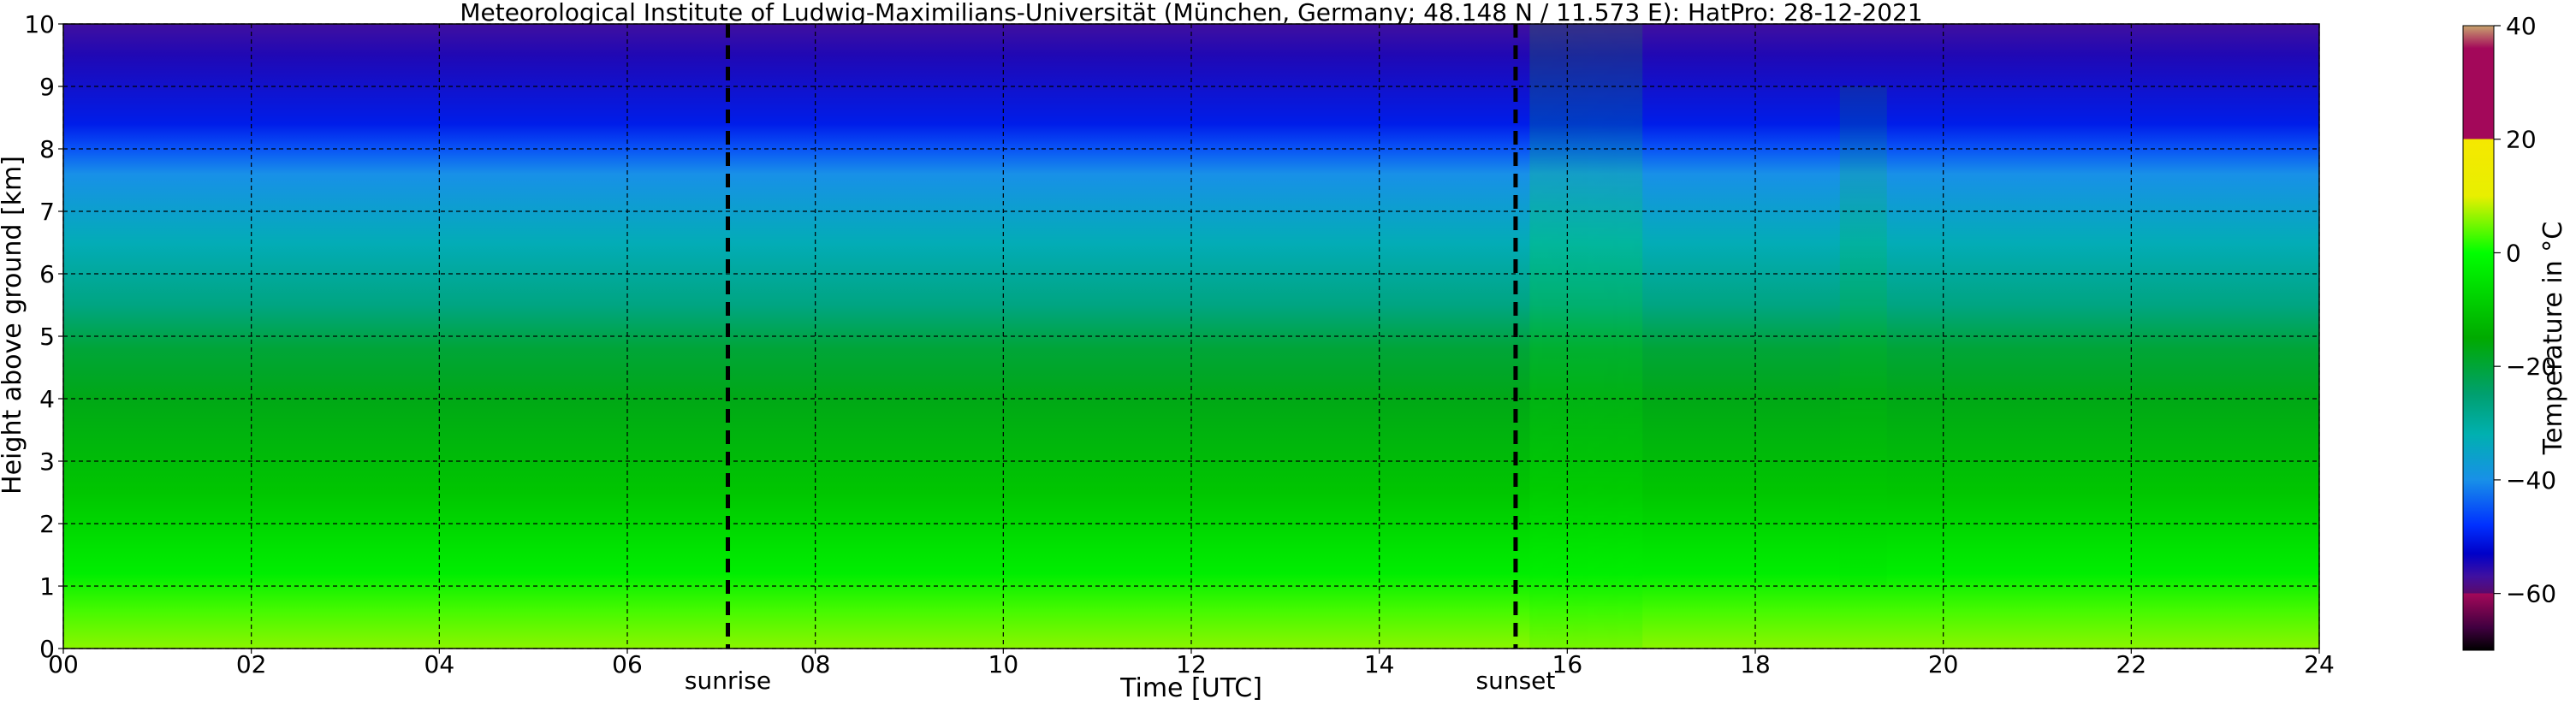 This screenshot has height=705, width=2576. What do you see at coordinates (2478, 338) in the screenshot?
I see `colorbar-scale` at bounding box center [2478, 338].